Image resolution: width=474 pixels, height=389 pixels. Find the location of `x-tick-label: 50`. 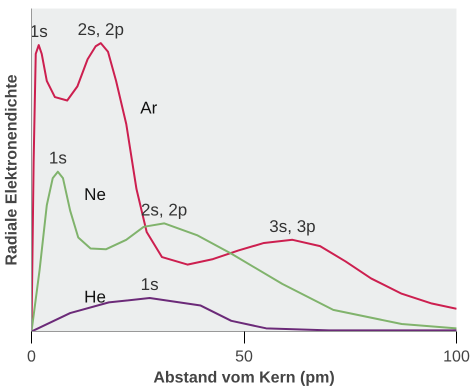

x-tick-label: 50 is located at coordinates (244, 357).